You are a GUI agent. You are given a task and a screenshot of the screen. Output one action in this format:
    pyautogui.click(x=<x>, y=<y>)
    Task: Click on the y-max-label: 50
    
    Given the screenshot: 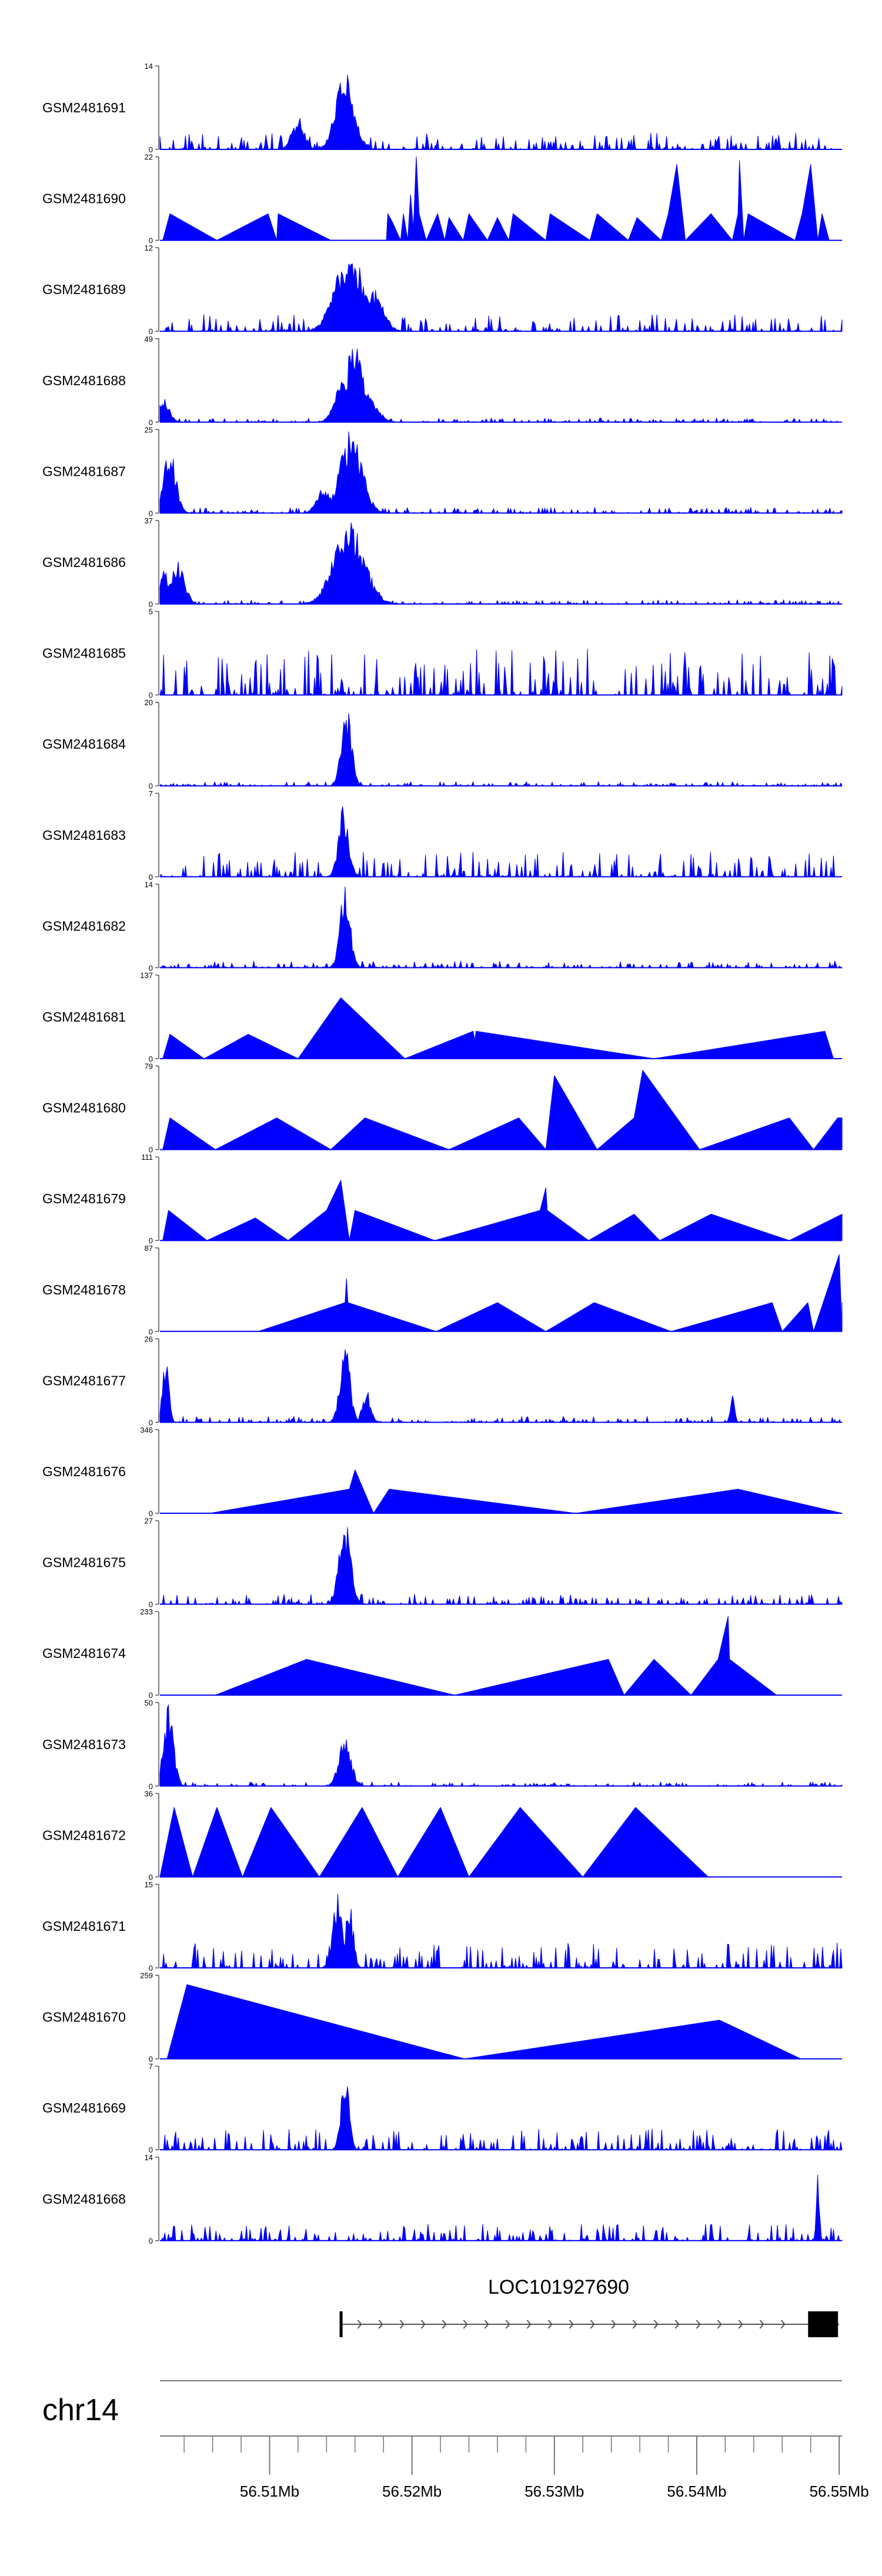 What is the action you would take?
    pyautogui.click(x=149, y=1703)
    